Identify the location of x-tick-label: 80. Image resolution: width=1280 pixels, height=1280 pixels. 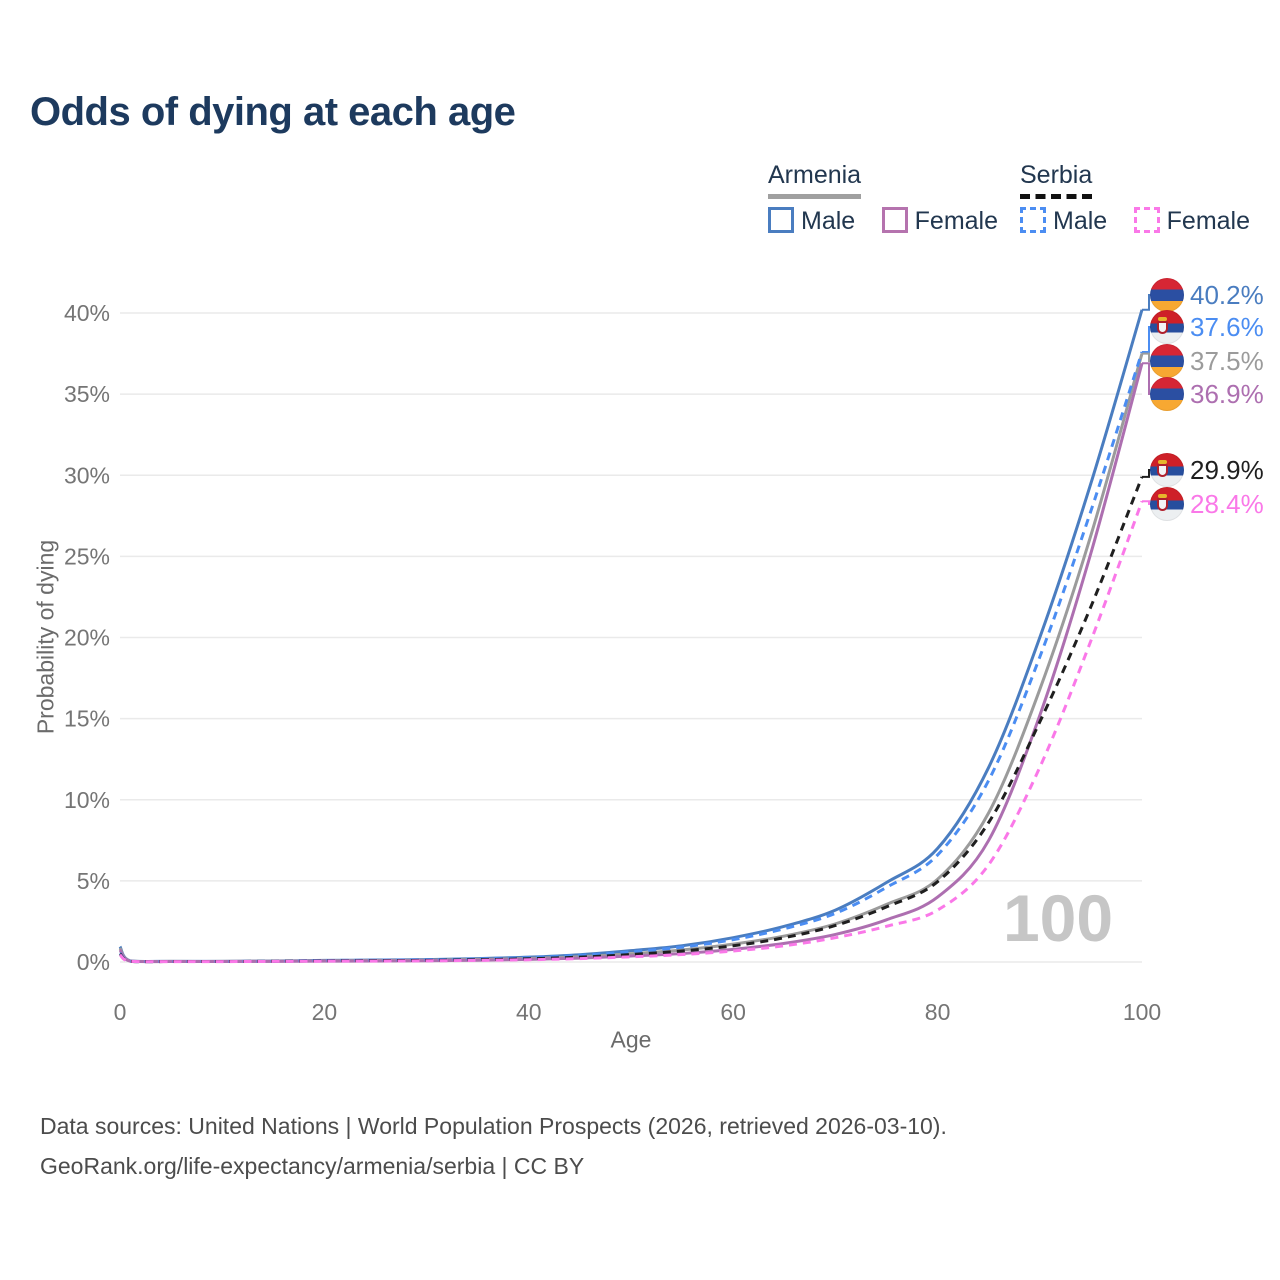
(938, 1012).